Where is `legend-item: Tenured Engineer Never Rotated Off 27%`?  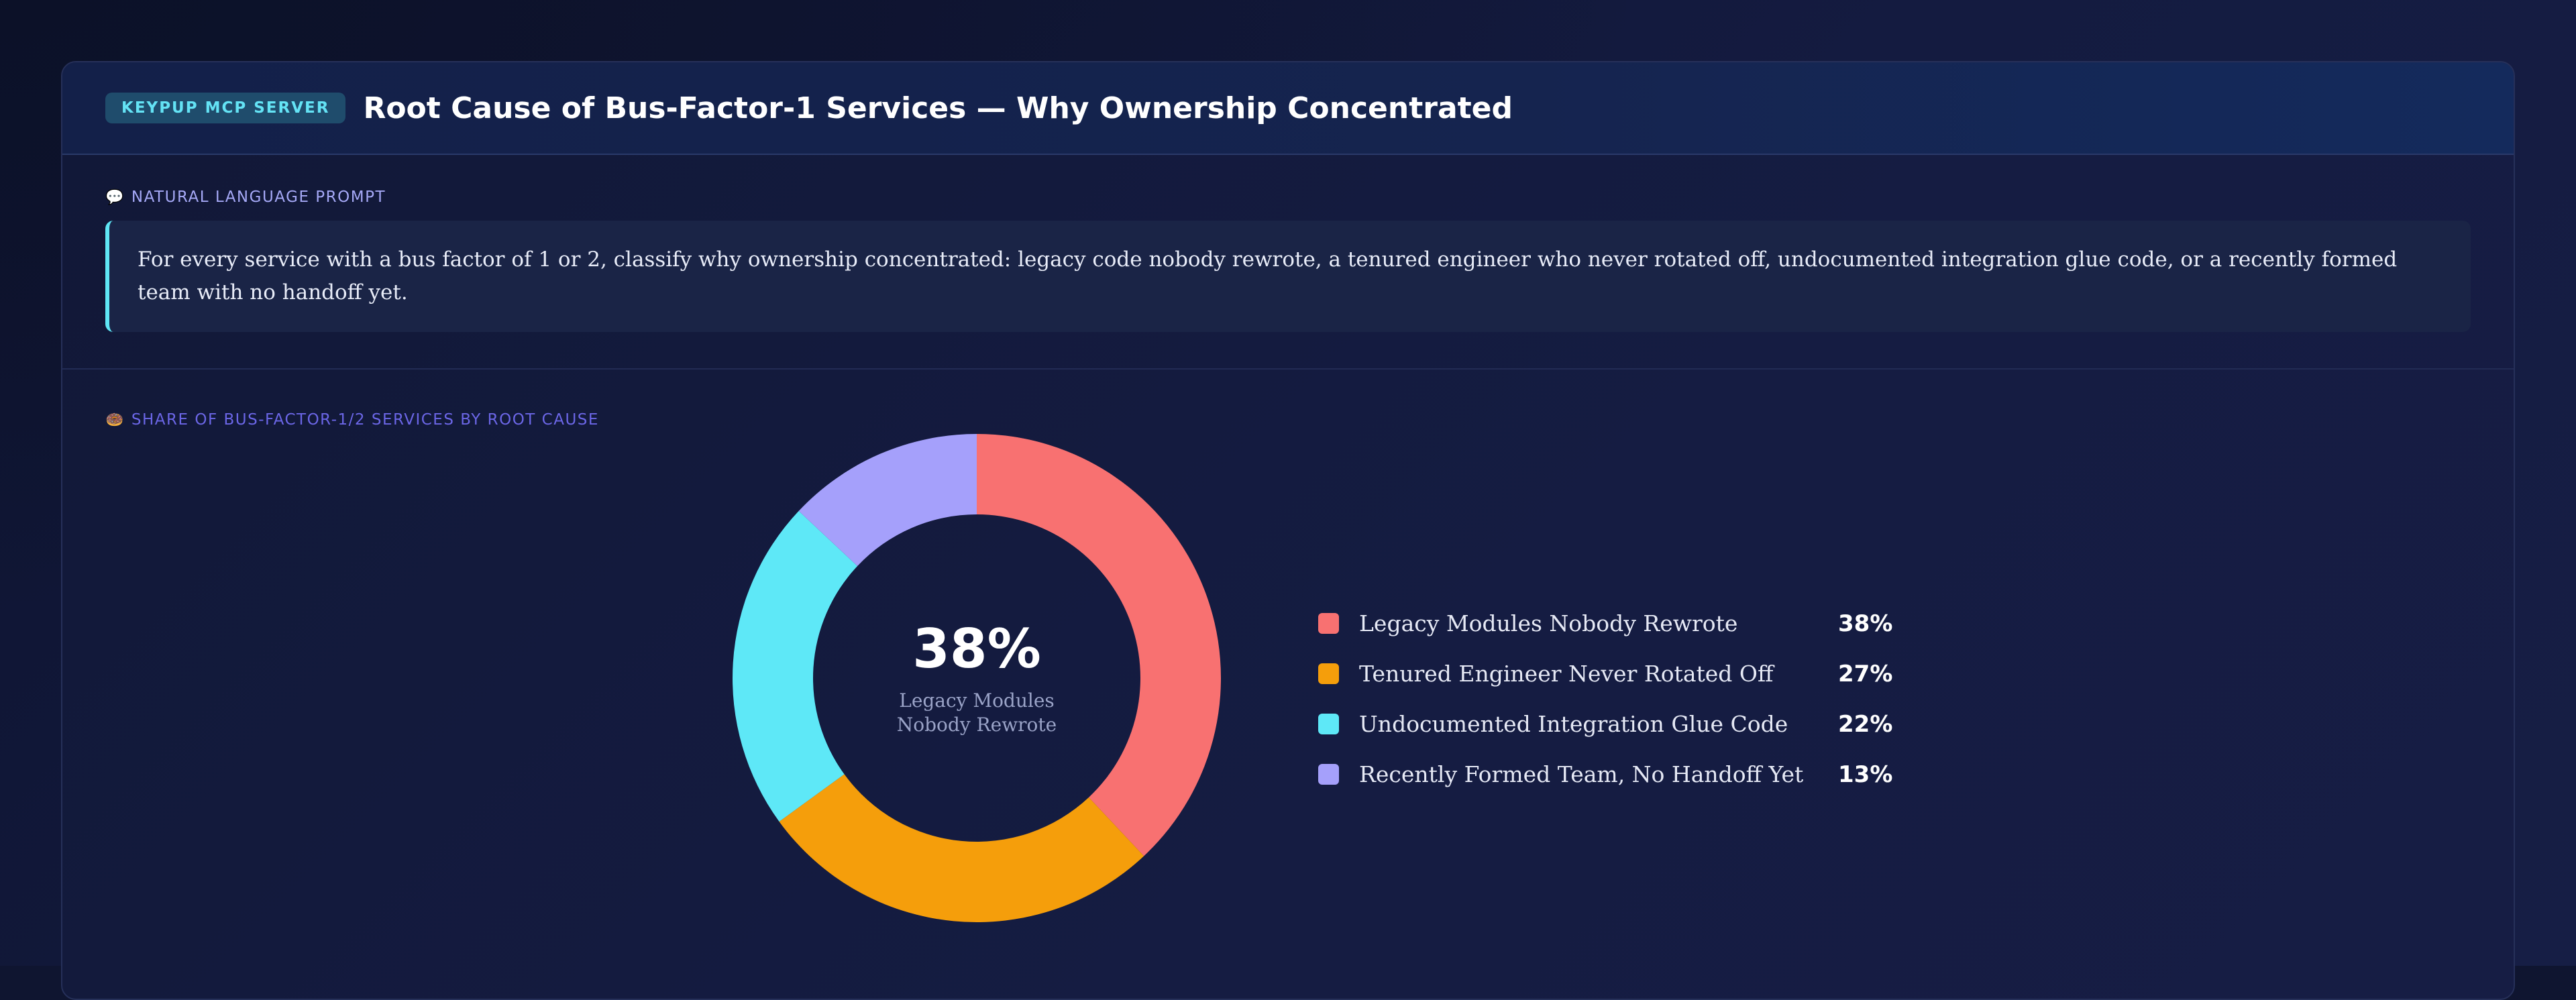 legend-item: Tenured Engineer Never Rotated Off 27% is located at coordinates (1605, 674).